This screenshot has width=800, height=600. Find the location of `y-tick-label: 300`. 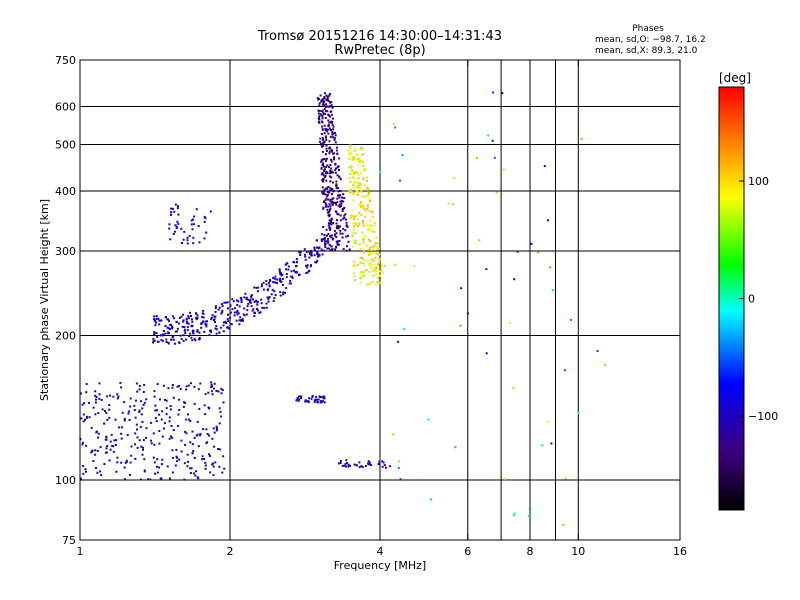

y-tick-label: 300 is located at coordinates (65, 251).